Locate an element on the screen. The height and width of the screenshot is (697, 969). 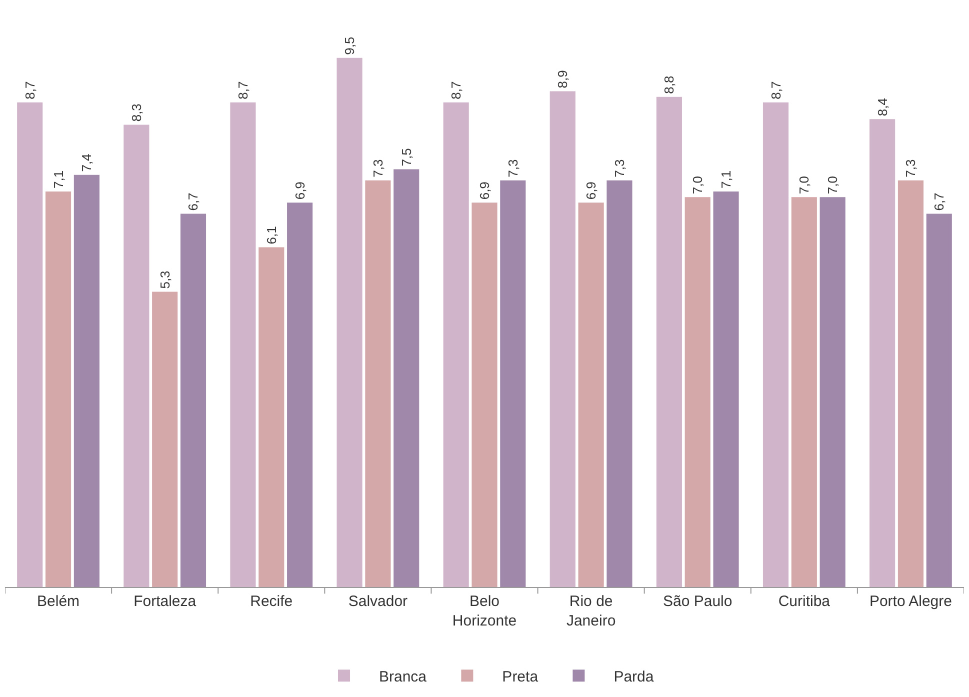
legend-label: Branca is located at coordinates (403, 677).